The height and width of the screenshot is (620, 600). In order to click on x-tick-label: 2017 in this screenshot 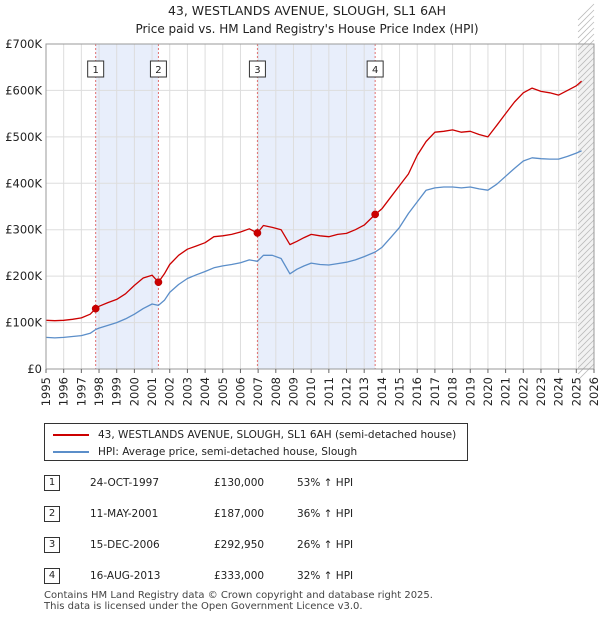, I will do `click(435, 391)`.